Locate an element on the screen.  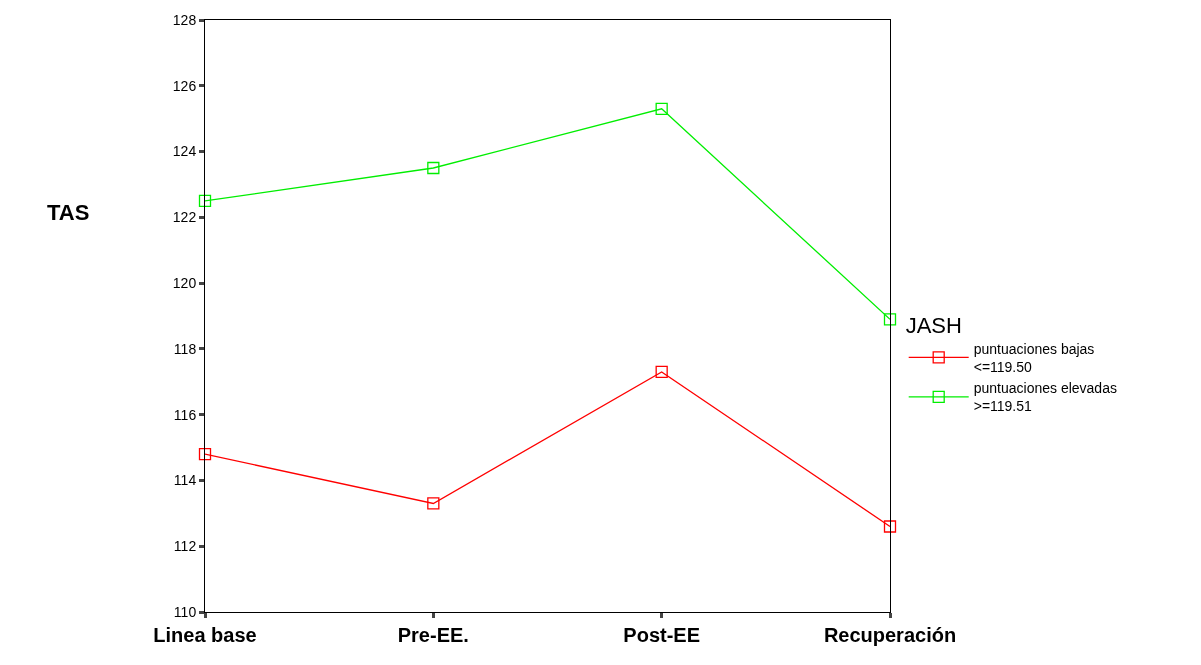
y-tick-label: 122 is located at coordinates (184, 217).